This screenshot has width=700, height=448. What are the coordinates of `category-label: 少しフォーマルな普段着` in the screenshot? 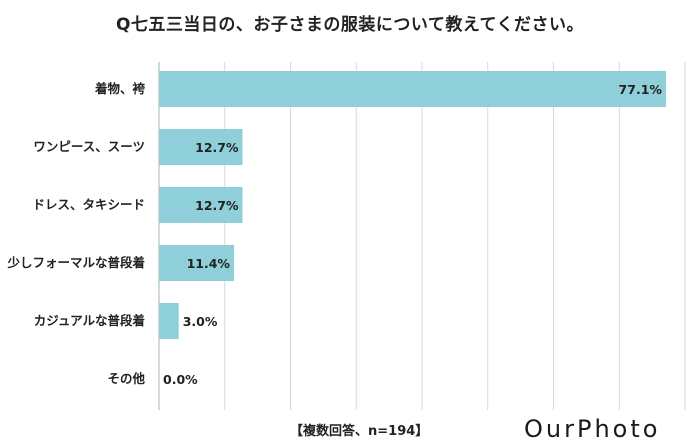 It's located at (75, 262).